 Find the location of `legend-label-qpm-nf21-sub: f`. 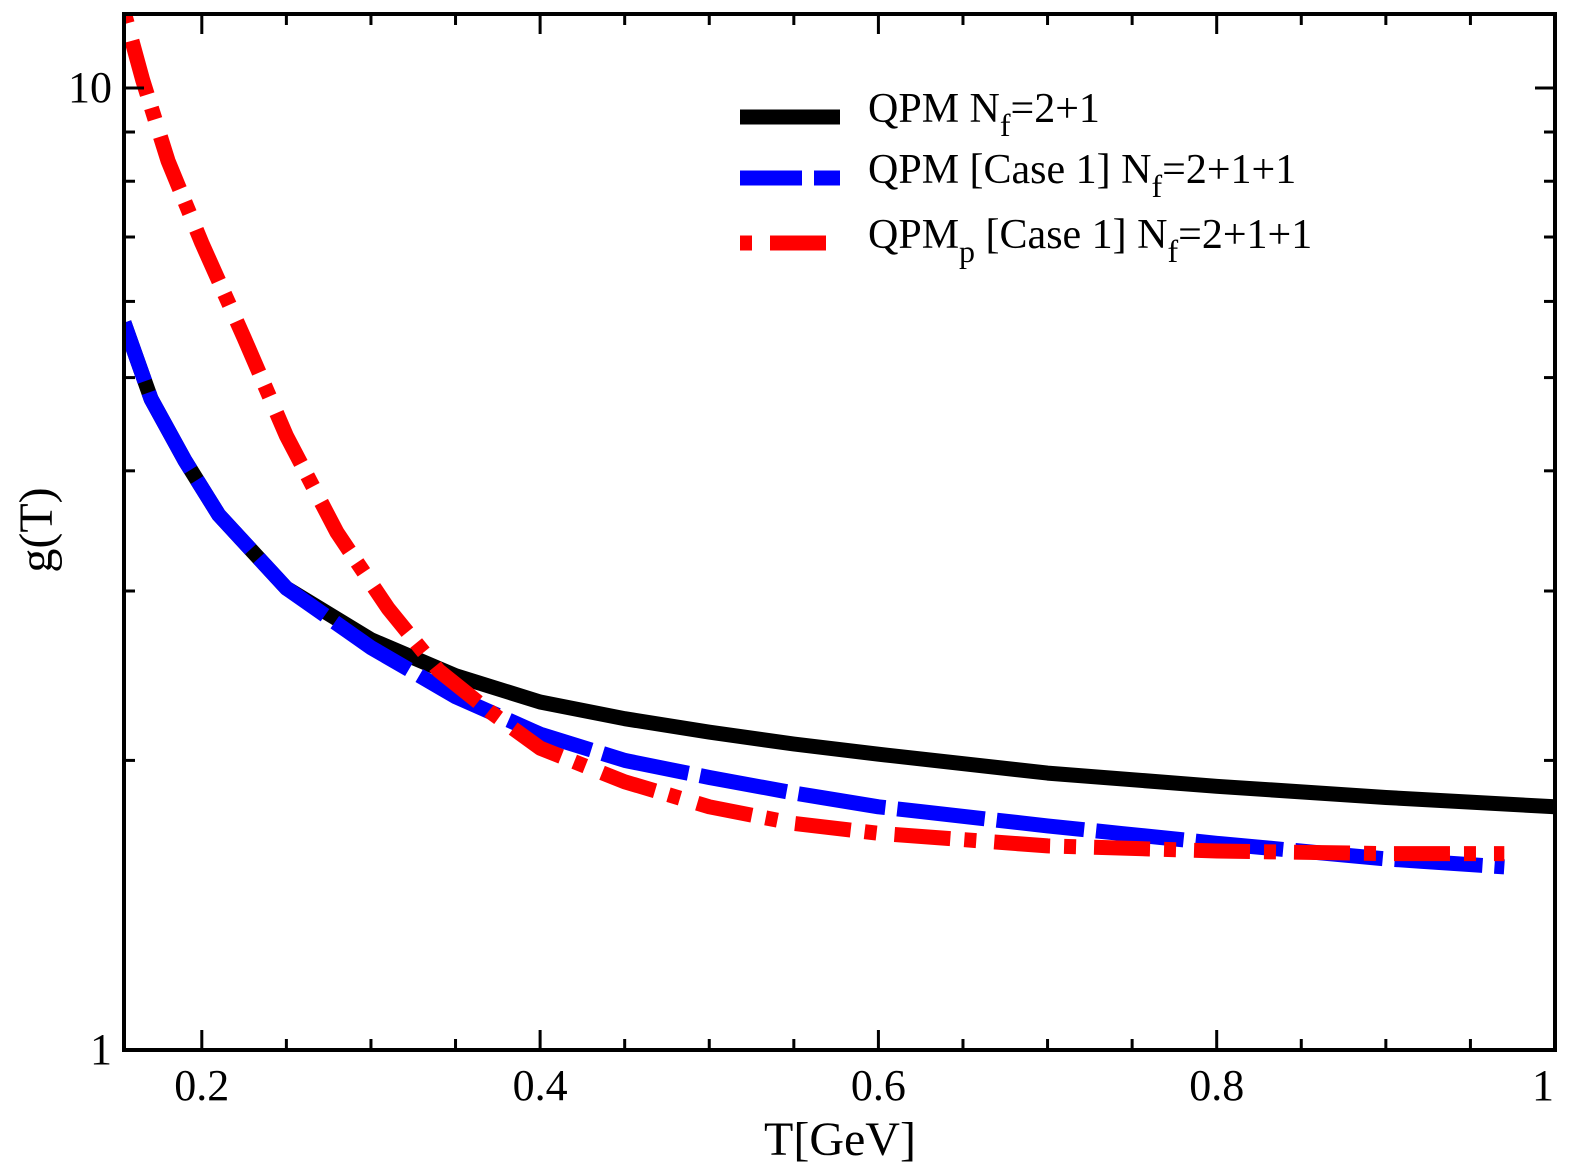

legend-label-qpm-nf21-sub: f is located at coordinates (1005, 125).